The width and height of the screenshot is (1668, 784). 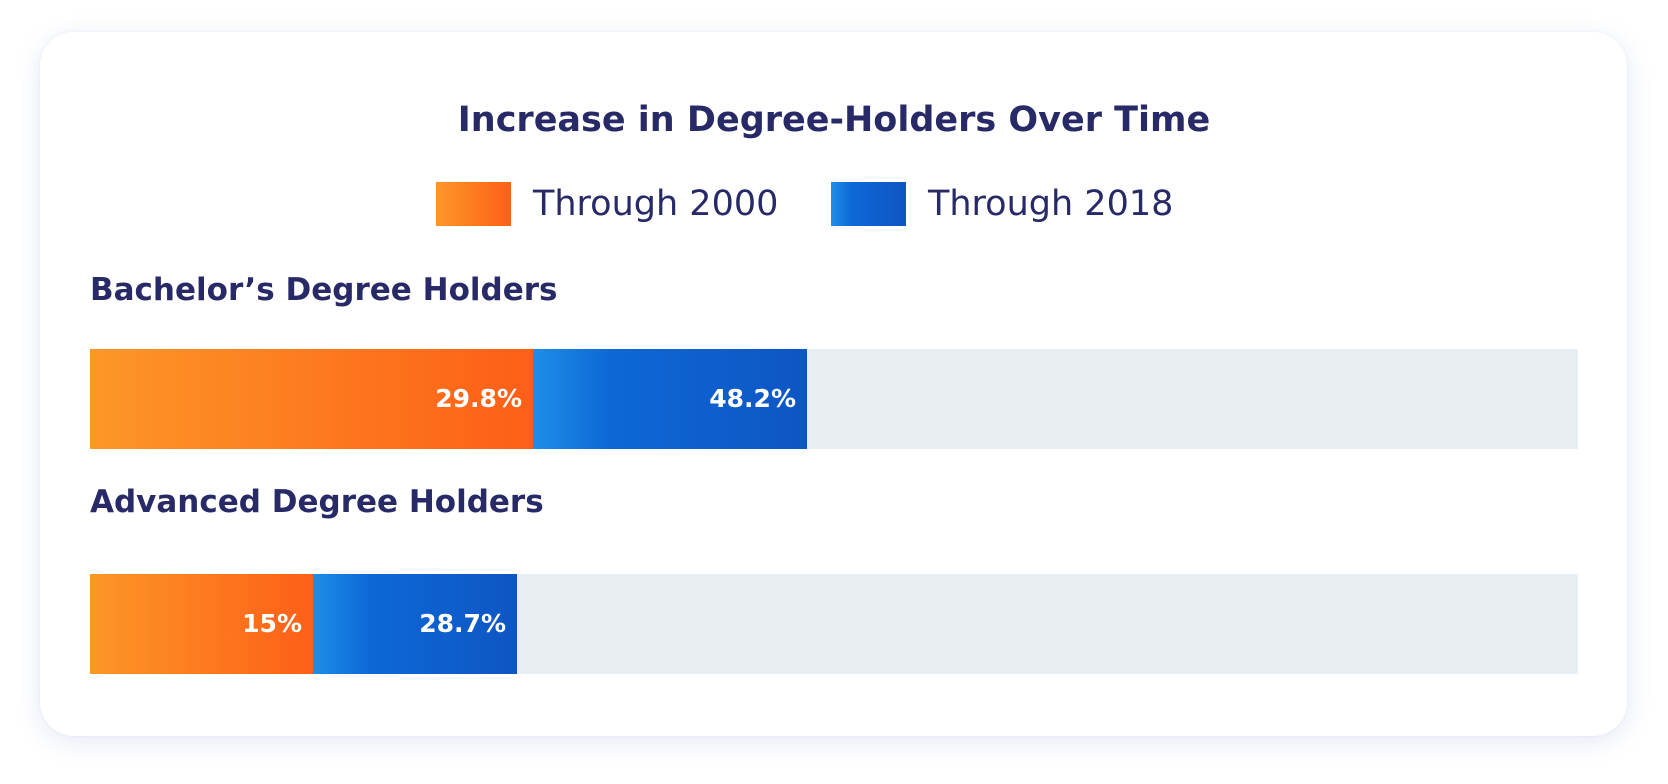 What do you see at coordinates (311, 399) in the screenshot?
I see `bar-bachelors-through-2000: 29.8%` at bounding box center [311, 399].